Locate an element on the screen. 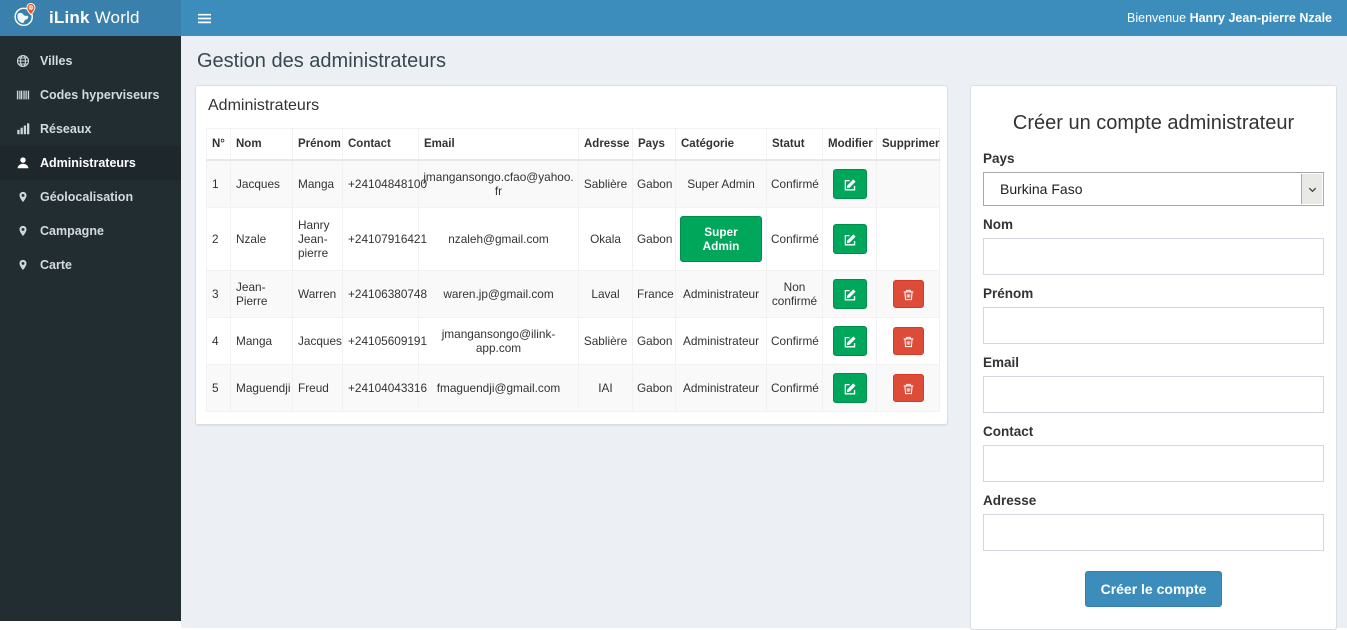 Image resolution: width=1347 pixels, height=630 pixels. welcome-prefix: Bienvenue is located at coordinates (1157, 18).